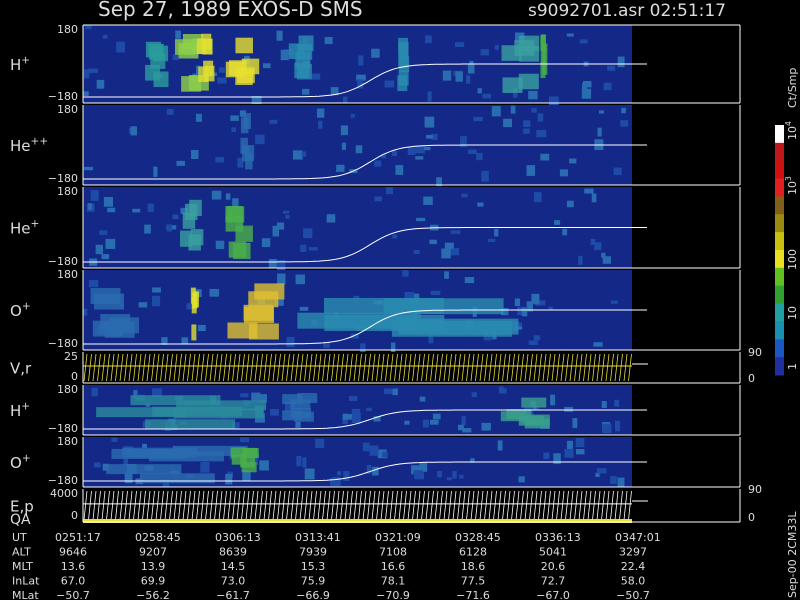 This screenshot has height=600, width=800. What do you see at coordinates (478, 537) in the screenshot?
I see `ephemeris-value: 0328:45` at bounding box center [478, 537].